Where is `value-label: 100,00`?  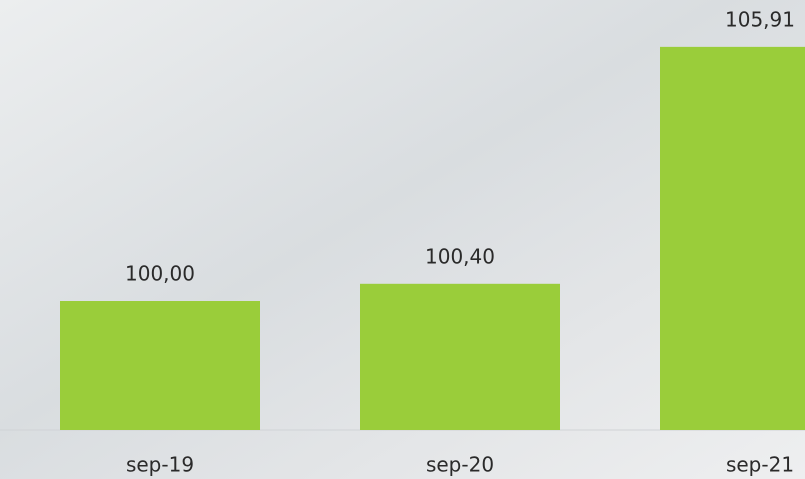 value-label: 100,00 is located at coordinates (160, 274).